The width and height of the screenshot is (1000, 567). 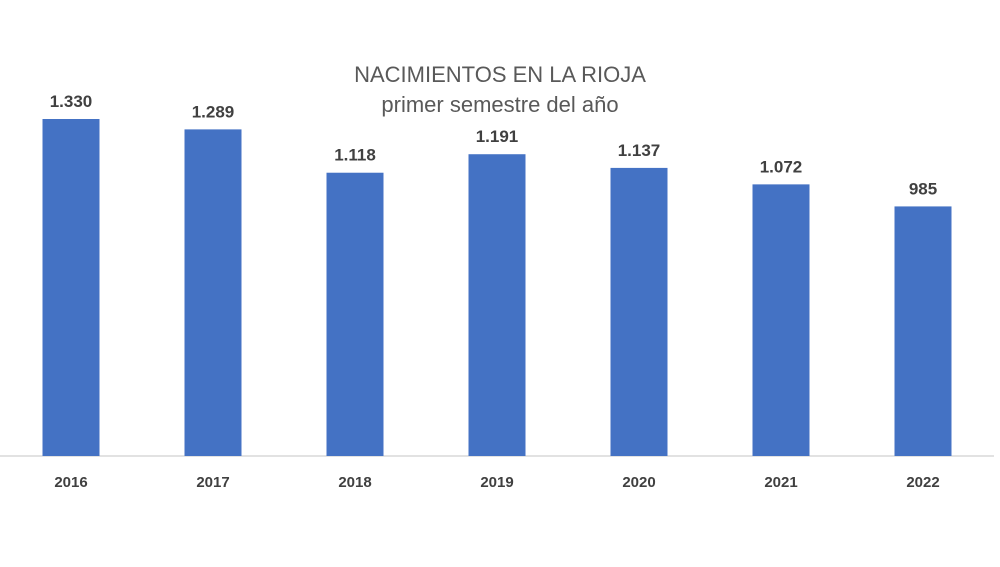 What do you see at coordinates (638, 482) in the screenshot?
I see `x-tick-label-2020: 2020` at bounding box center [638, 482].